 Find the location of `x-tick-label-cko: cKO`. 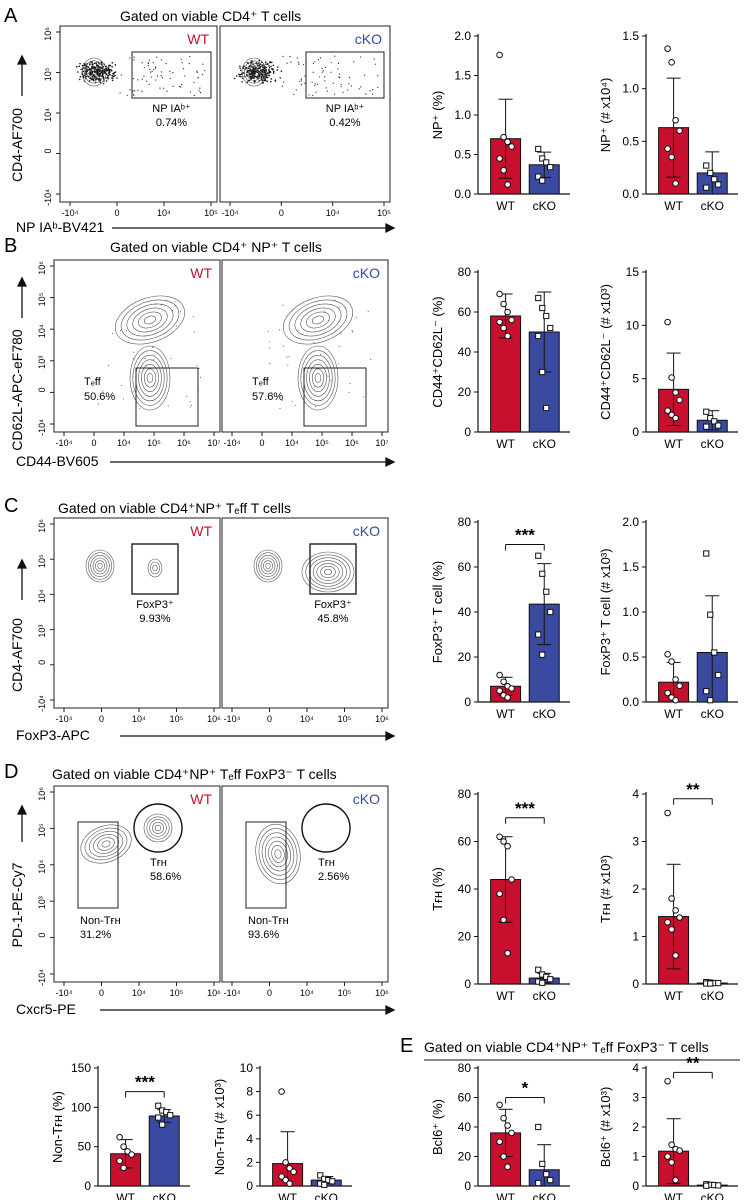

x-tick-label-cko: cKO is located at coordinates (712, 444).